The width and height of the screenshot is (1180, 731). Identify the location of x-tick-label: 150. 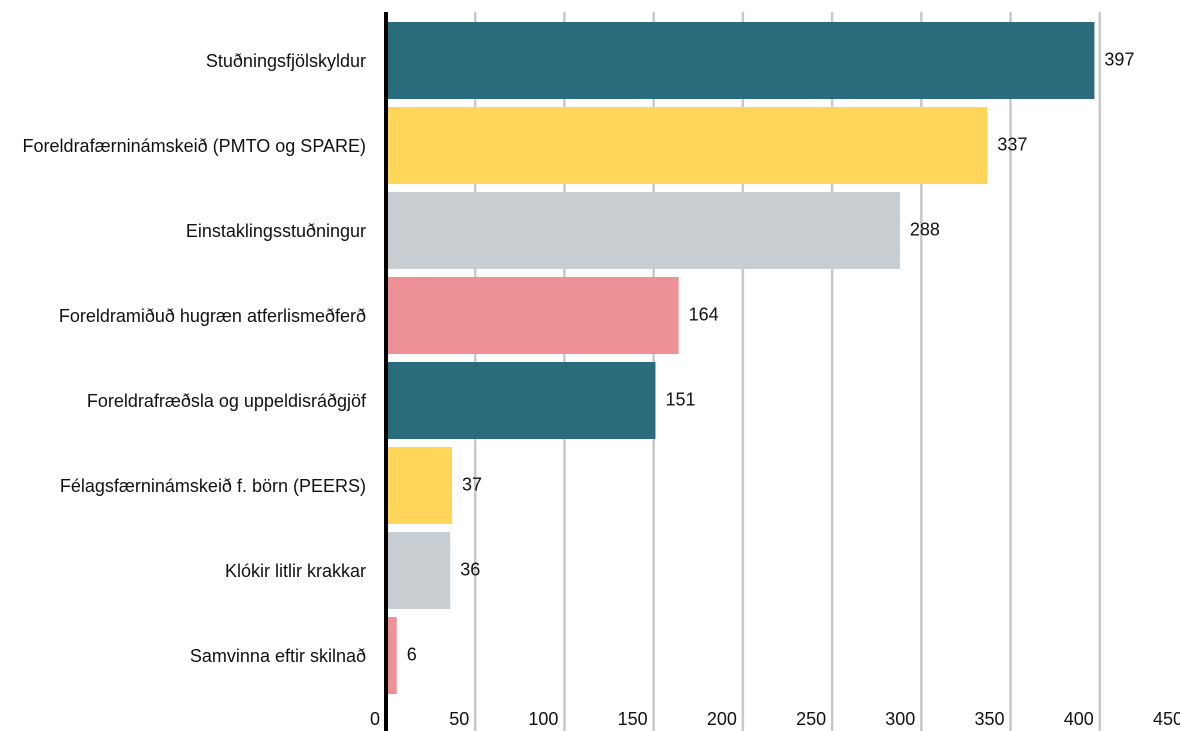
(633, 719).